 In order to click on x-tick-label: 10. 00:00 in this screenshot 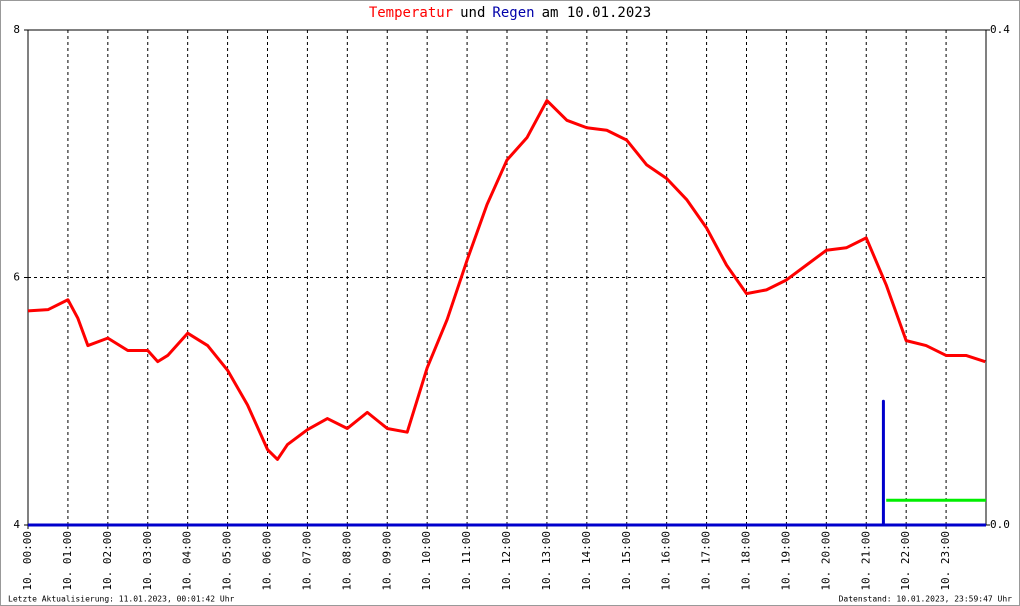, I will do `click(27, 561)`.